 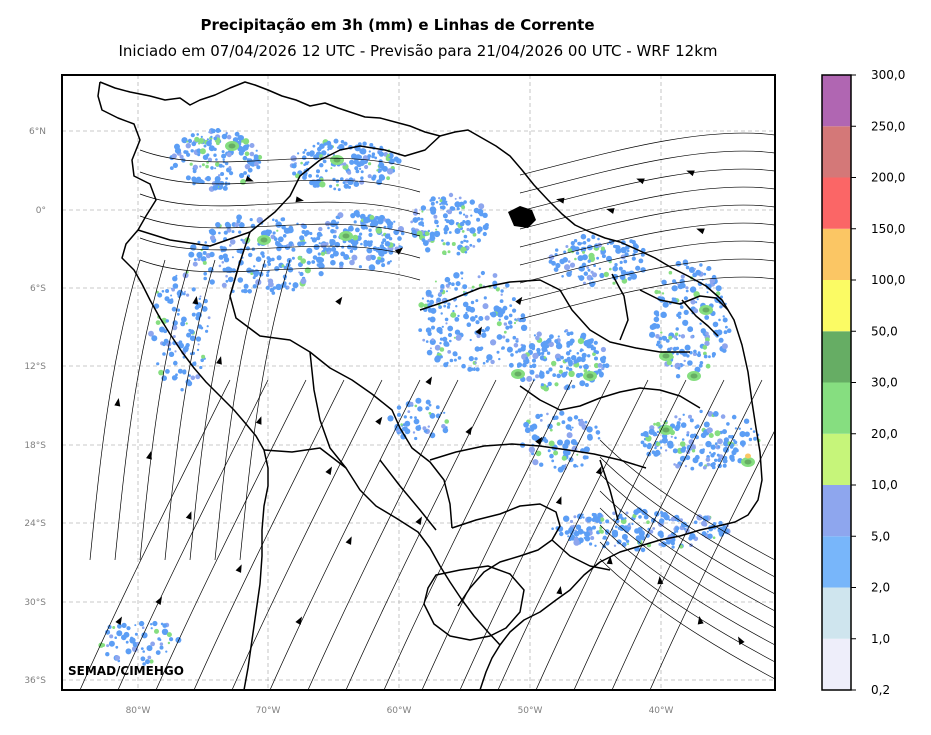 I want to click on colorbar-label: 100,0, so click(x=888, y=280).